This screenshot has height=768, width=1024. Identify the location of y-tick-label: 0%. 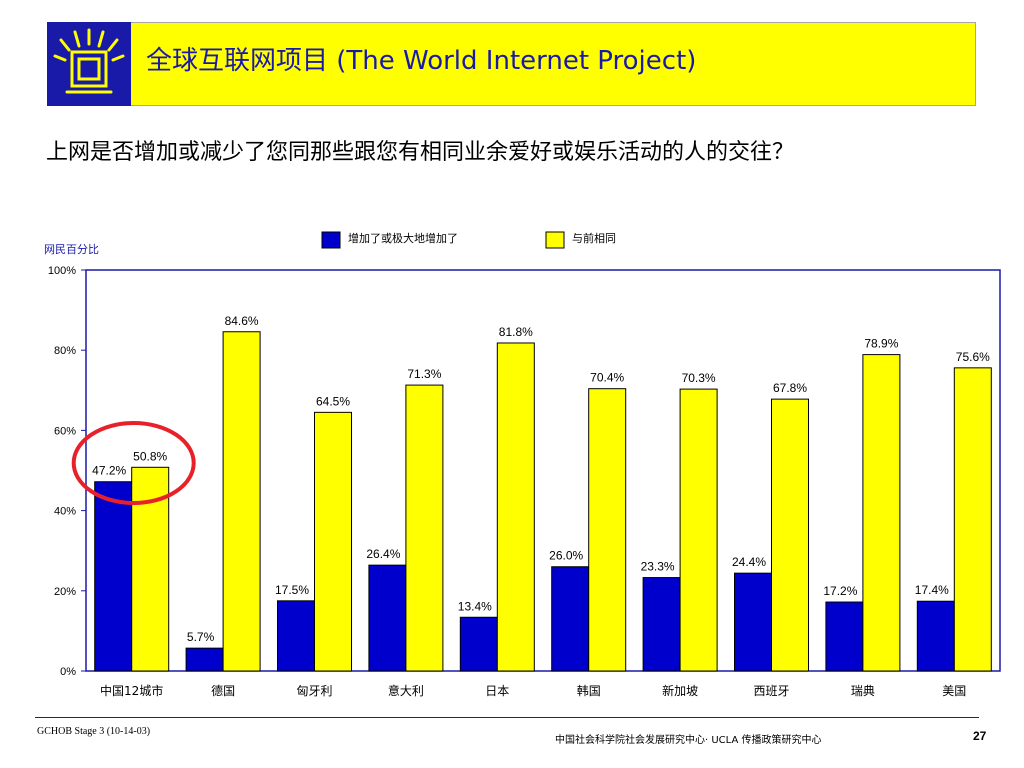
(68, 672).